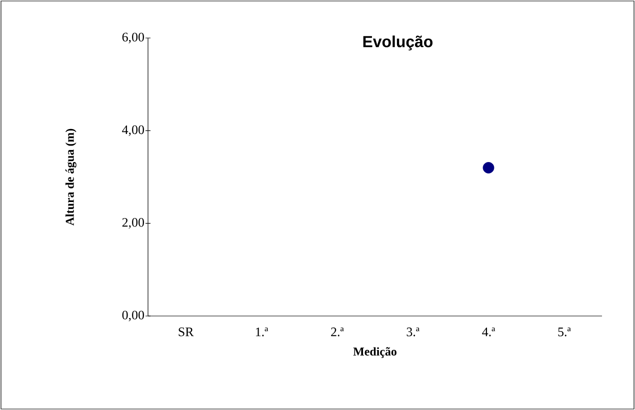  I want to click on x-tick-label: 3.ª, so click(413, 332).